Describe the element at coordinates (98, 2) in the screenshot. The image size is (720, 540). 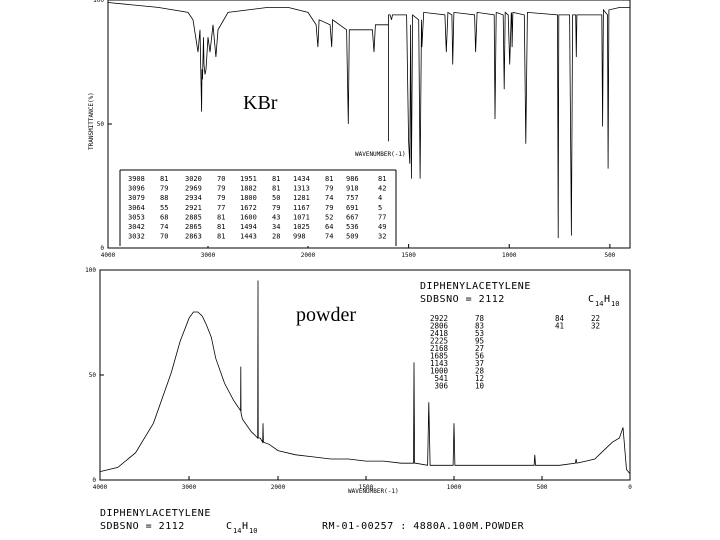
I see `ir-y-tick-label: 100` at that location.